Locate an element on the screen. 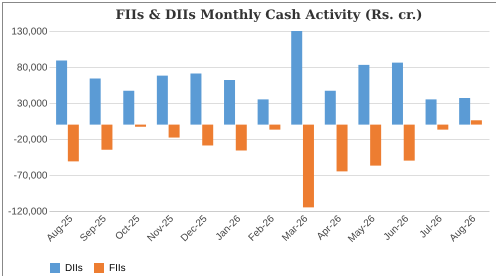 Image resolution: width=500 pixels, height=280 pixels. y-tick-label: 80,000 is located at coordinates (32, 68).